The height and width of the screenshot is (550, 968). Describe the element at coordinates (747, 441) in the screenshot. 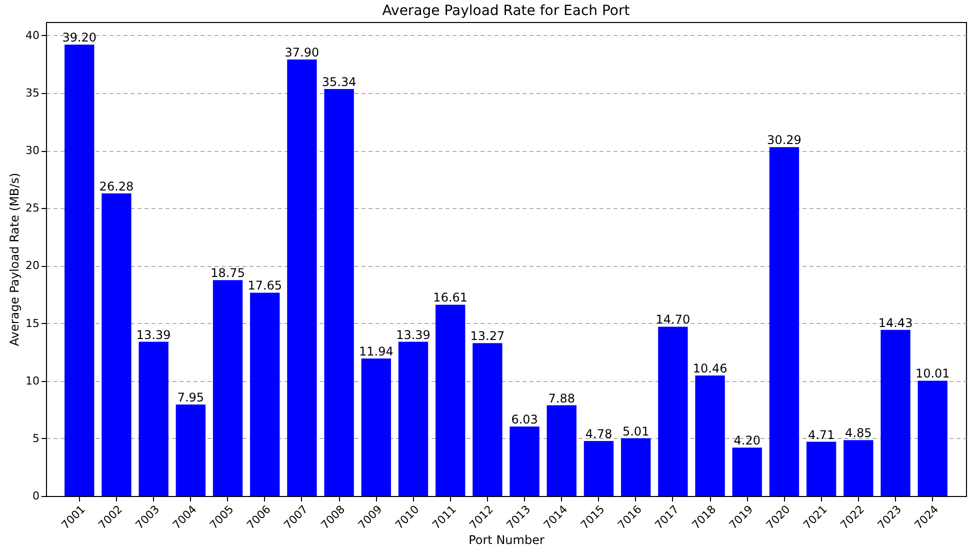

I see `data-label: 4.20` at that location.